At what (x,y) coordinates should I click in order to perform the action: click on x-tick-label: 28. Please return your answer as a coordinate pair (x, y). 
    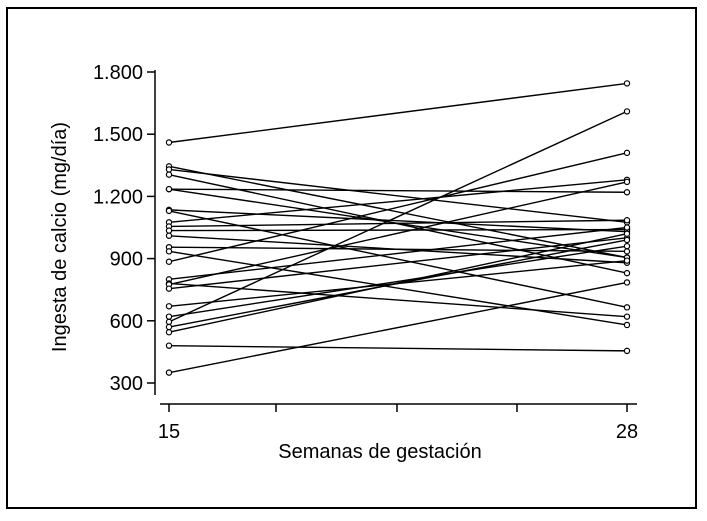
    Looking at the image, I should click on (627, 432).